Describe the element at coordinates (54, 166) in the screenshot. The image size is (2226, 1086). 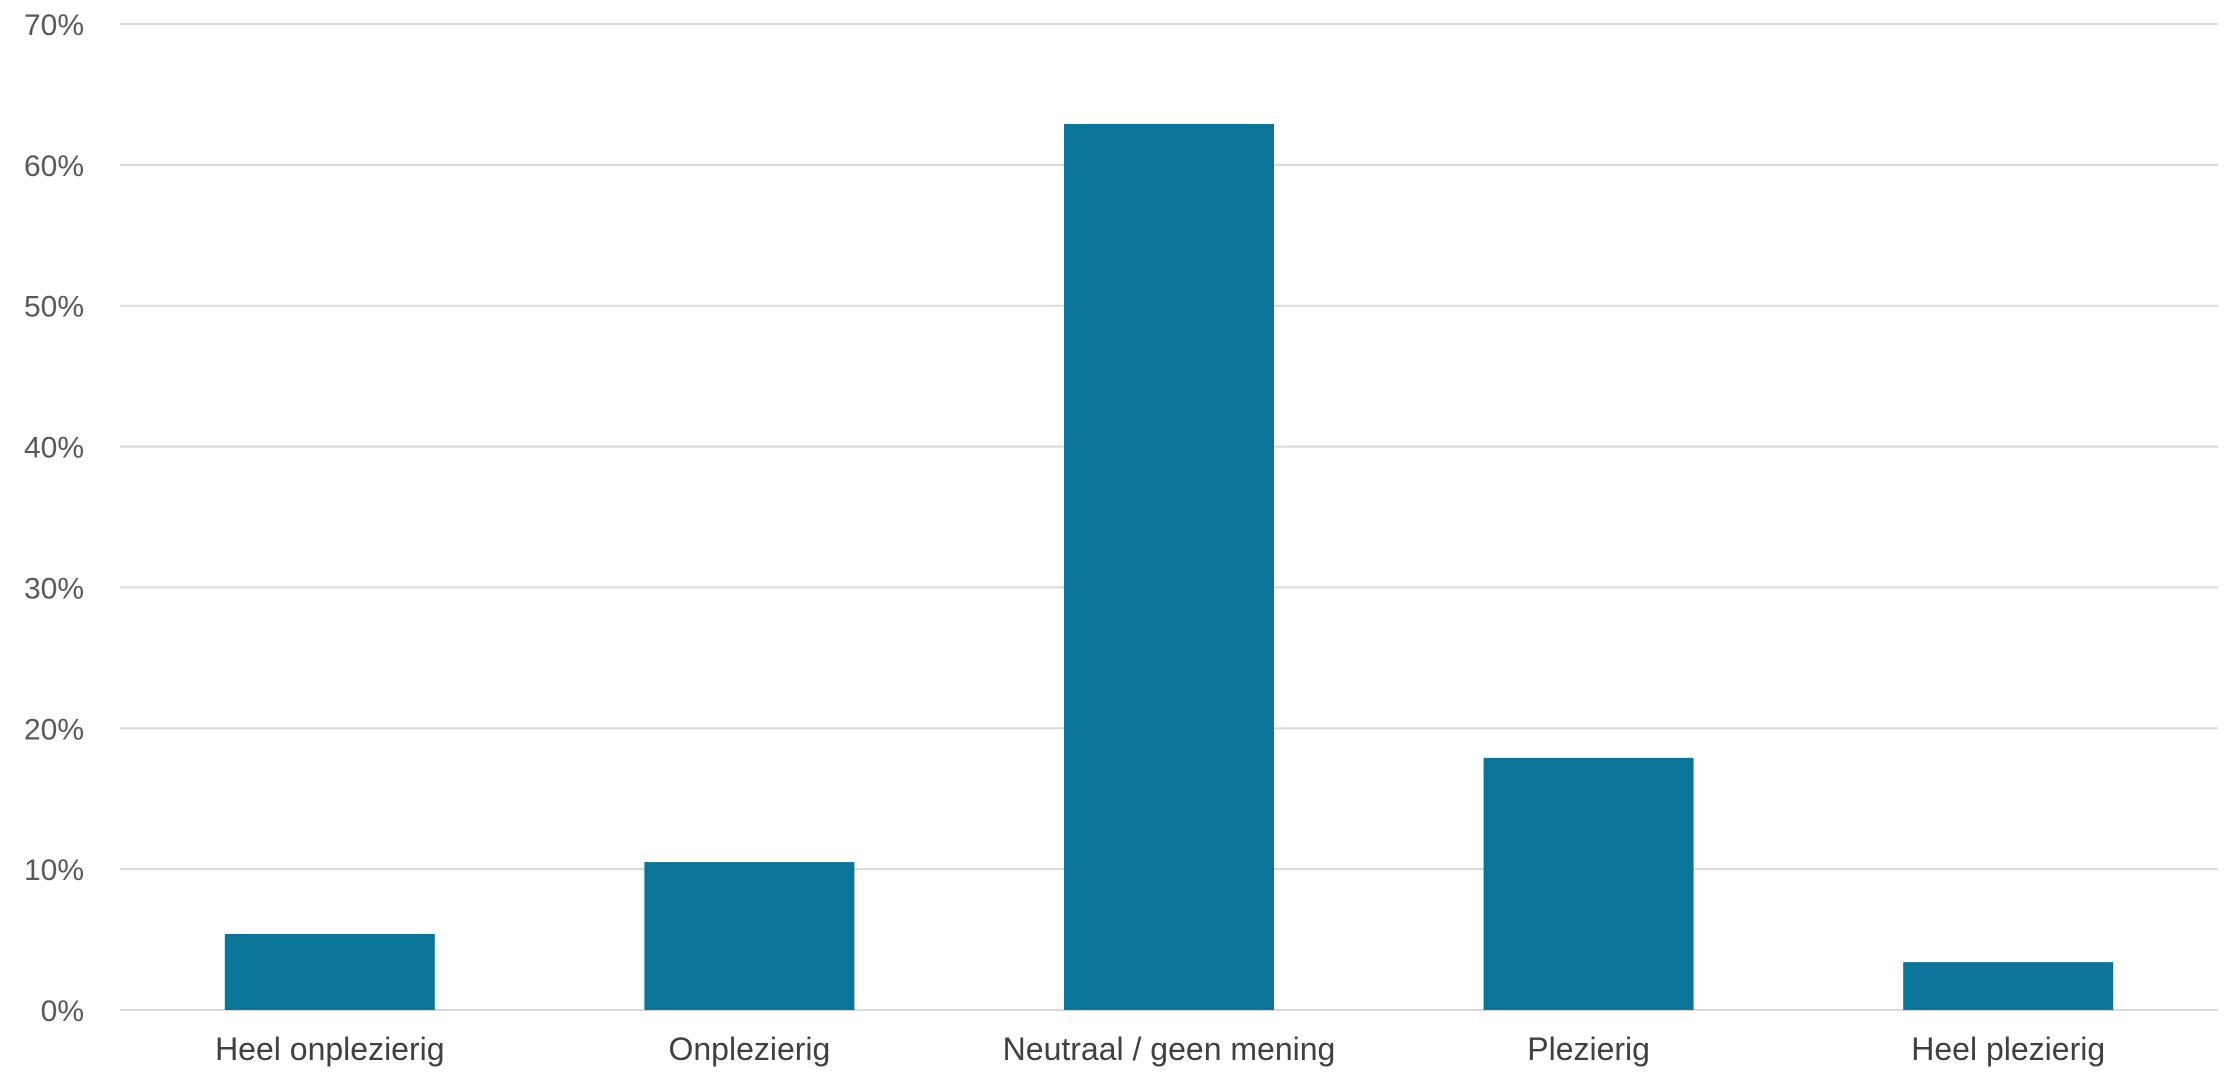
I see `y-tick-label: 60%` at that location.